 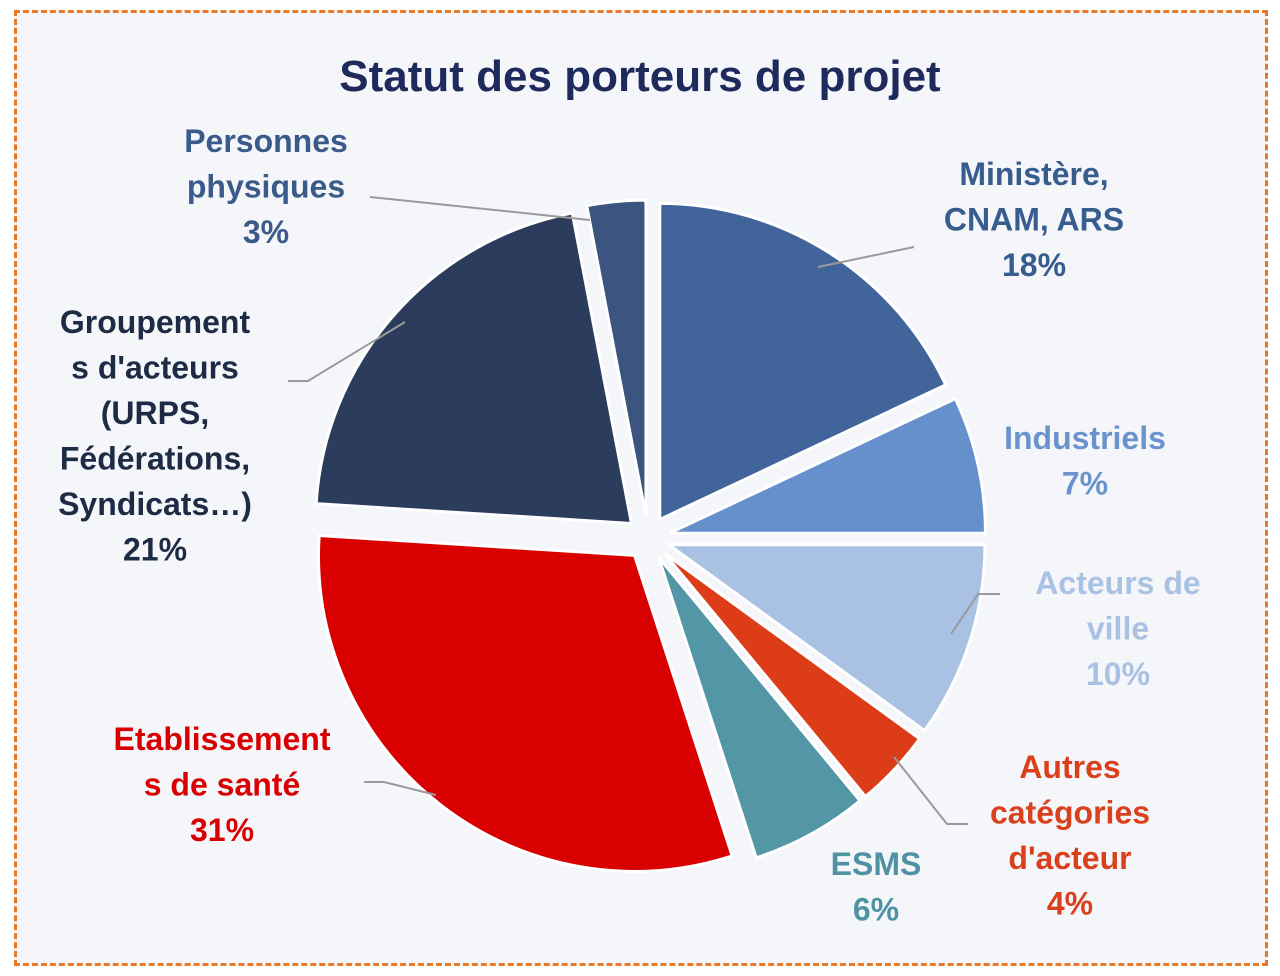 I want to click on slice-label-5: Etablissement s de santé 31%, so click(x=222, y=784).